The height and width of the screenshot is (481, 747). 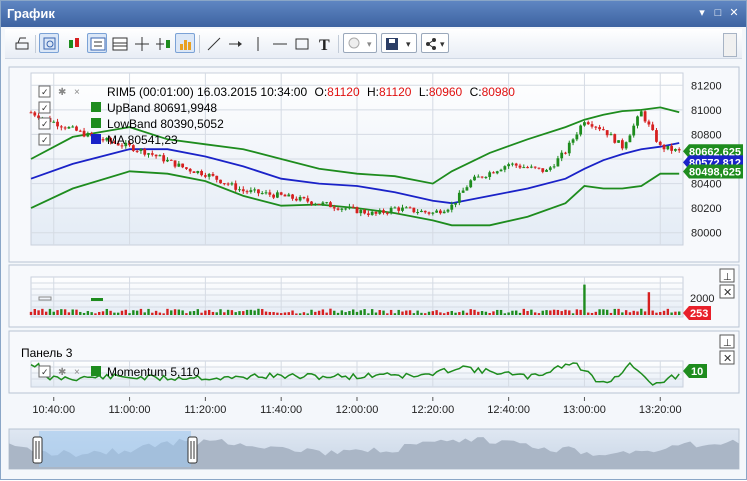 What do you see at coordinates (279, 43) in the screenshot?
I see `horizontal-line-icon` at bounding box center [279, 43].